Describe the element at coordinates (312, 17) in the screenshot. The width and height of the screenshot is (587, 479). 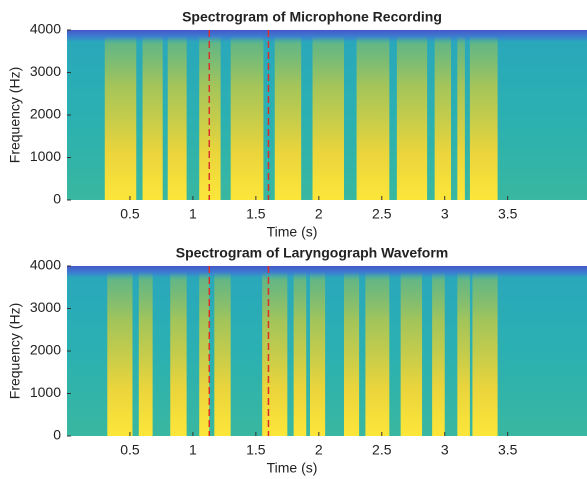
I see `chart-title: Spectrogram of Microphone Recording` at that location.